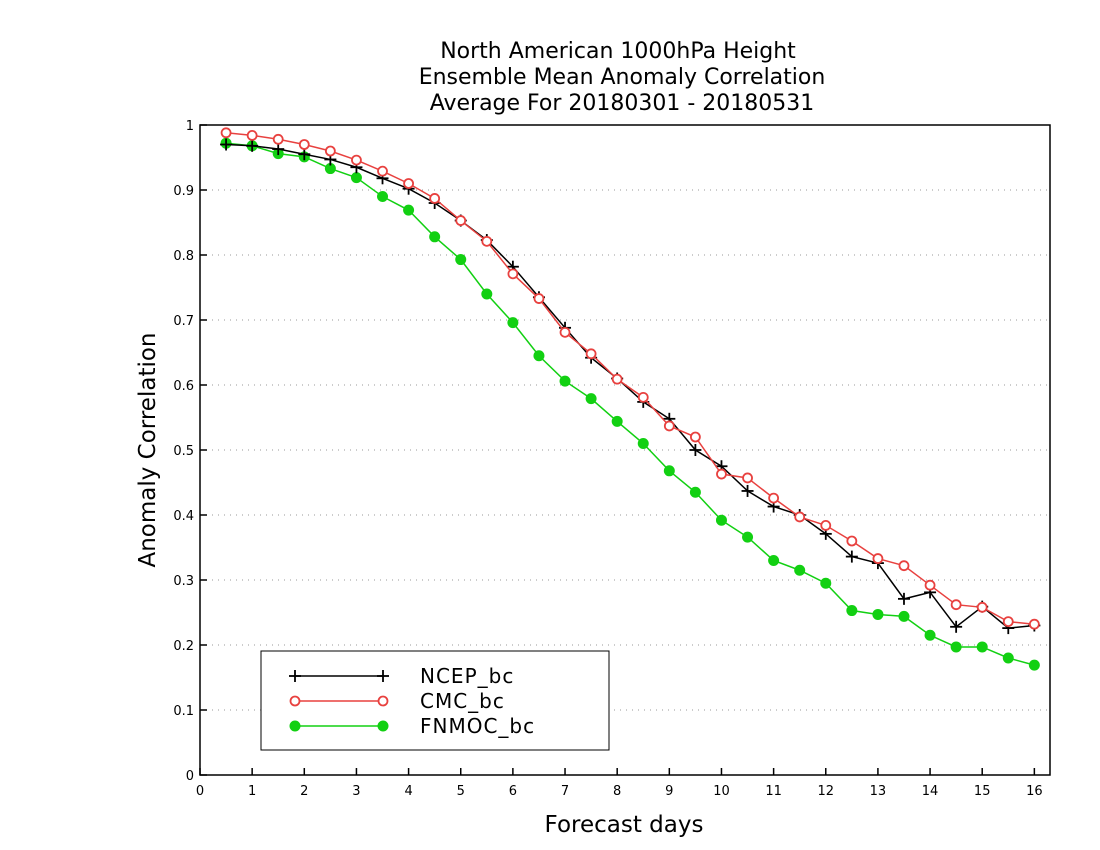  What do you see at coordinates (148, 449) in the screenshot?
I see `y-axis-title: Anomaly Correlation` at bounding box center [148, 449].